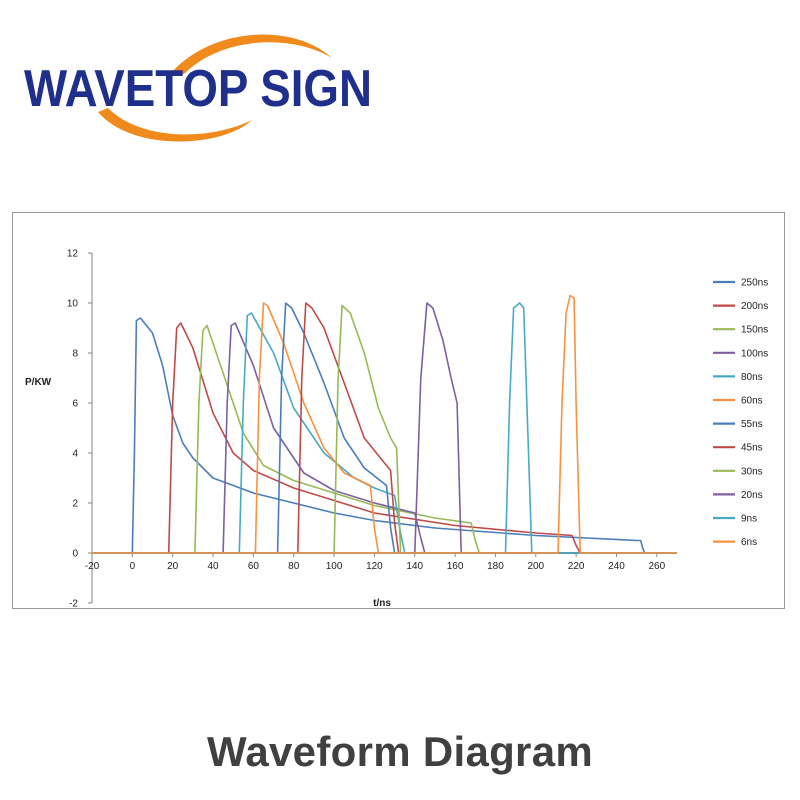  What do you see at coordinates (75, 404) in the screenshot?
I see `y-tick-label: 6` at bounding box center [75, 404].